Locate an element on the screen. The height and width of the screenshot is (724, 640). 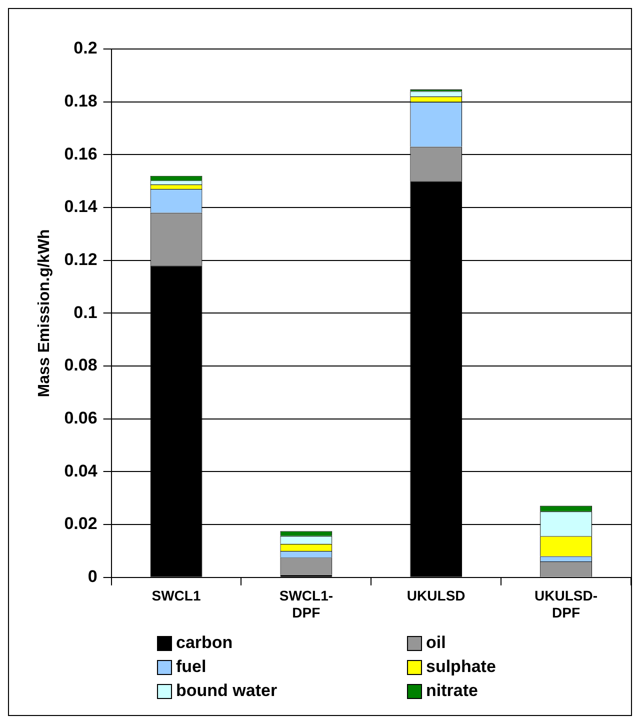
y-tick-label: 0.14 is located at coordinates (81, 206).